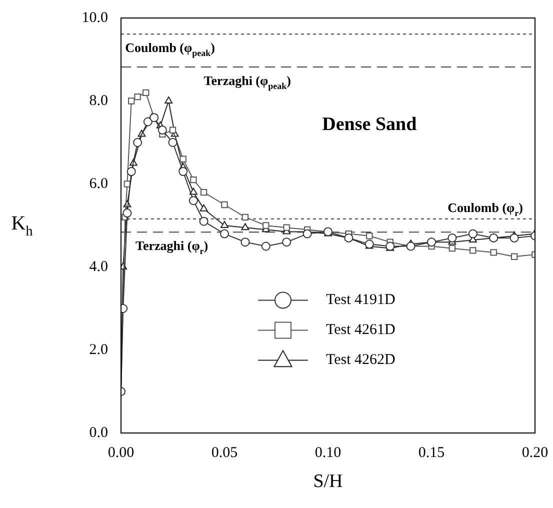 The height and width of the screenshot is (508, 553). Describe the element at coordinates (98, 266) in the screenshot. I see `y-tick-label: 4.0` at that location.